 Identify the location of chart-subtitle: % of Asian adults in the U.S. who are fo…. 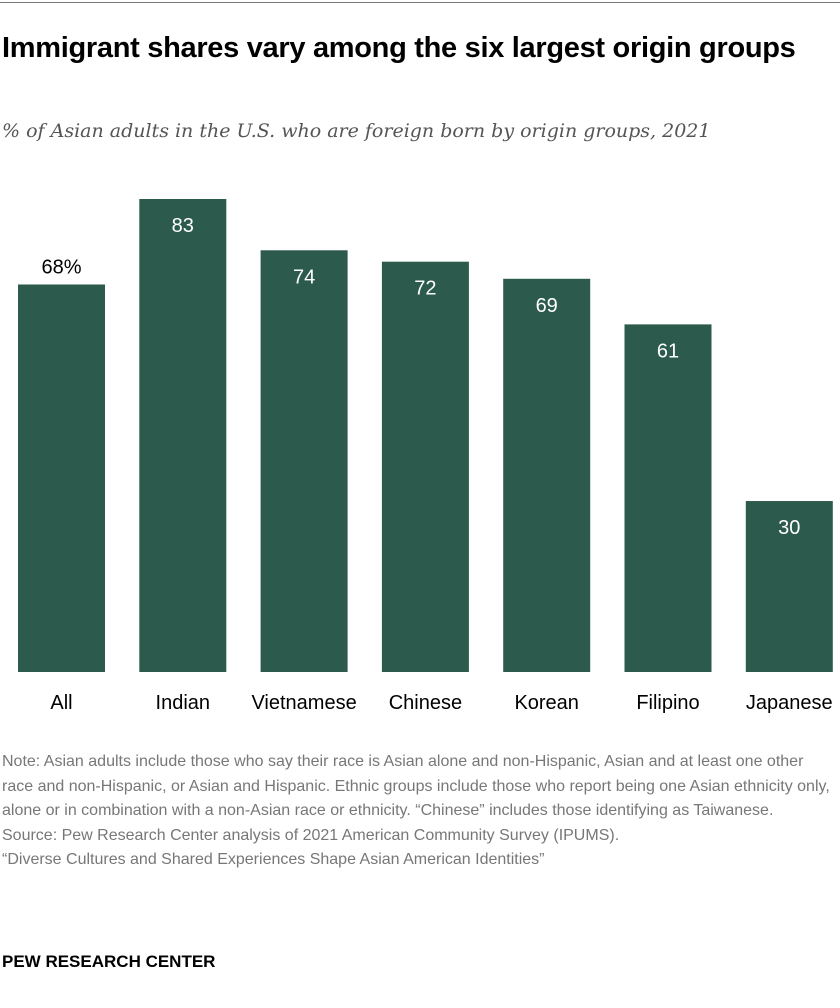
(356, 131).